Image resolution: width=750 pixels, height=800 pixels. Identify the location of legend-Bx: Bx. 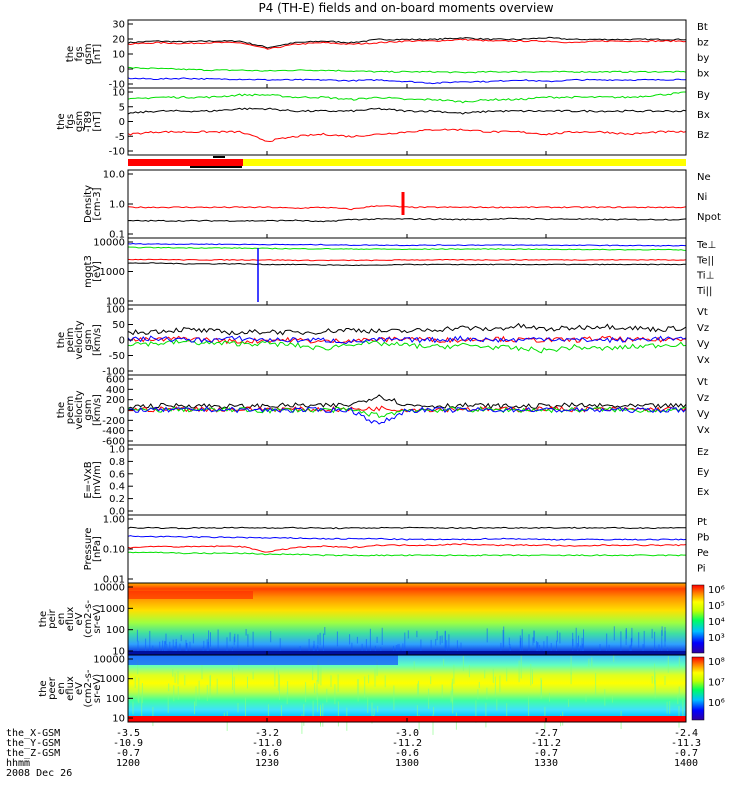
(703, 115).